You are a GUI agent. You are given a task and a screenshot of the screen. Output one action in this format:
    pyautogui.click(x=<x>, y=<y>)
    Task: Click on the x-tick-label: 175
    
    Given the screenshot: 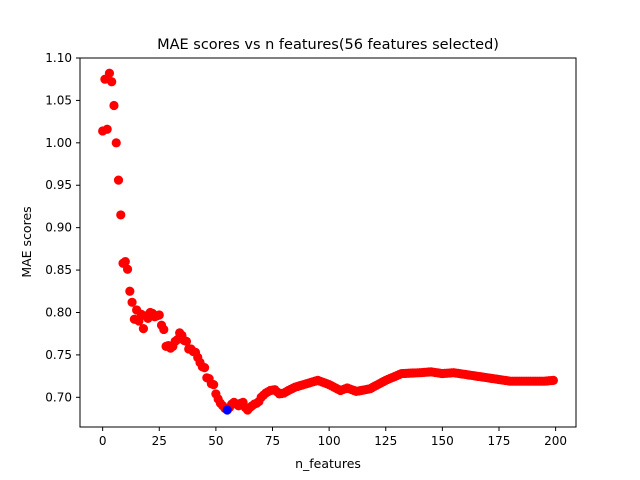 What is the action you would take?
    pyautogui.click(x=499, y=441)
    